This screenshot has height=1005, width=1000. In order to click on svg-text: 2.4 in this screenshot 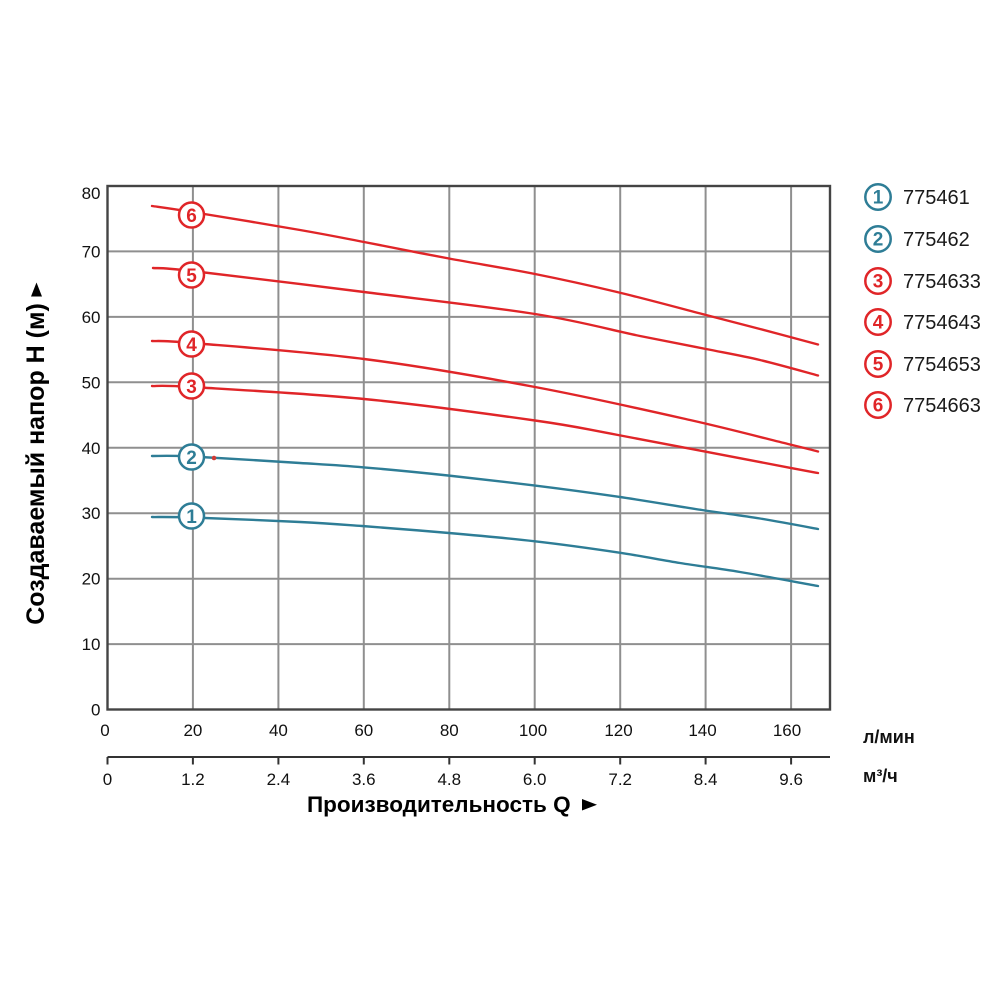, I will do `click(279, 779)`.